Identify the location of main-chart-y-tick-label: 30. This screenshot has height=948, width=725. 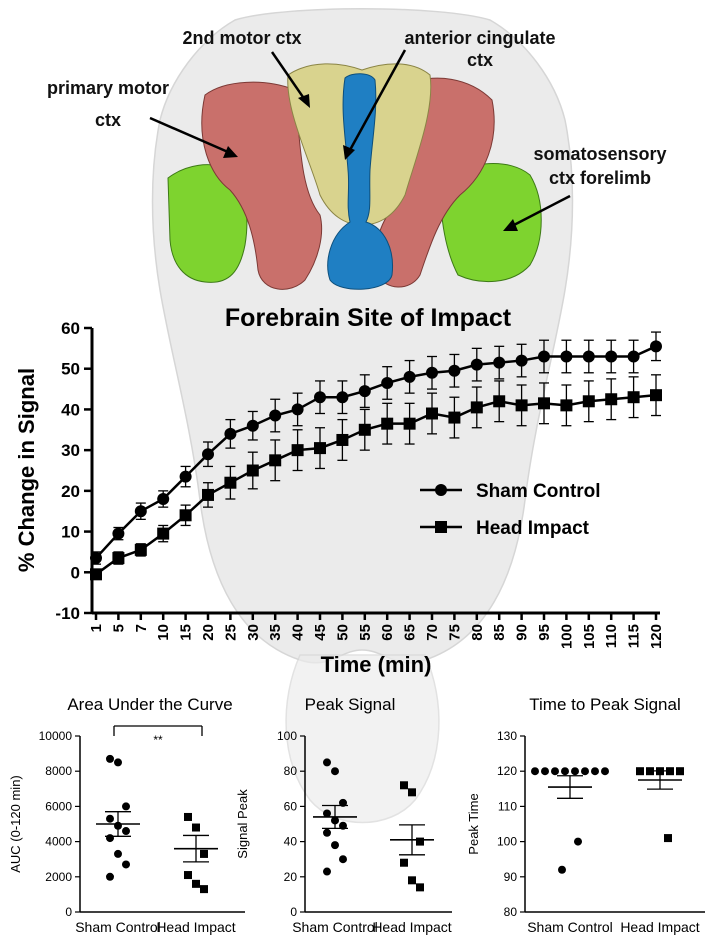
(70, 450).